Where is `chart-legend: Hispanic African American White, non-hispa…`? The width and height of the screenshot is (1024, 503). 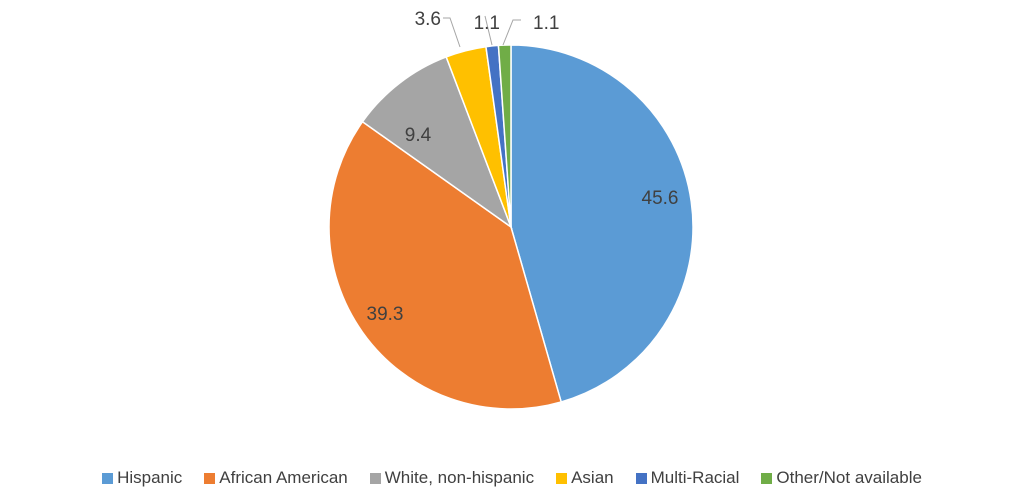 chart-legend: Hispanic African American White, non-hispa… is located at coordinates (512, 478).